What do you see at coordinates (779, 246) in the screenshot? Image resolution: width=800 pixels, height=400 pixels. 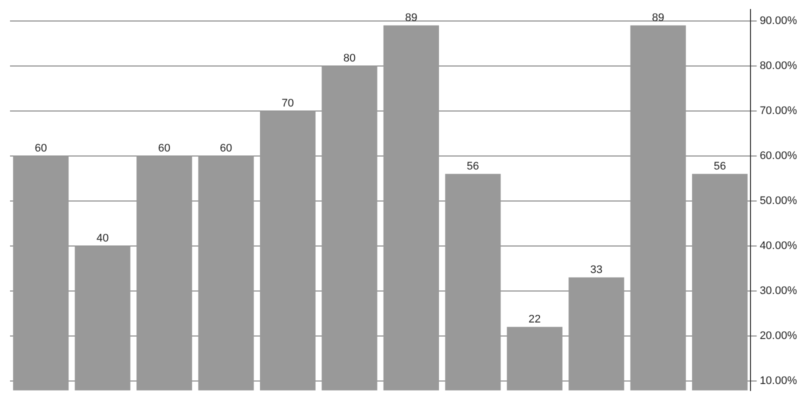 I see `y-tick-label: 40.00%` at bounding box center [779, 246].